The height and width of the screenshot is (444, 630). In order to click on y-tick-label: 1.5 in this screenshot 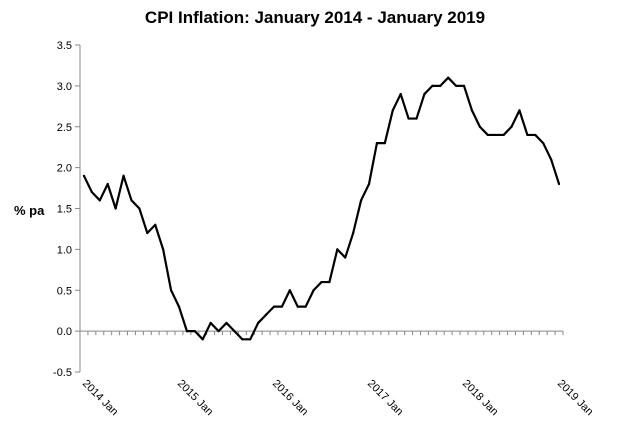, I will do `click(64, 210)`.